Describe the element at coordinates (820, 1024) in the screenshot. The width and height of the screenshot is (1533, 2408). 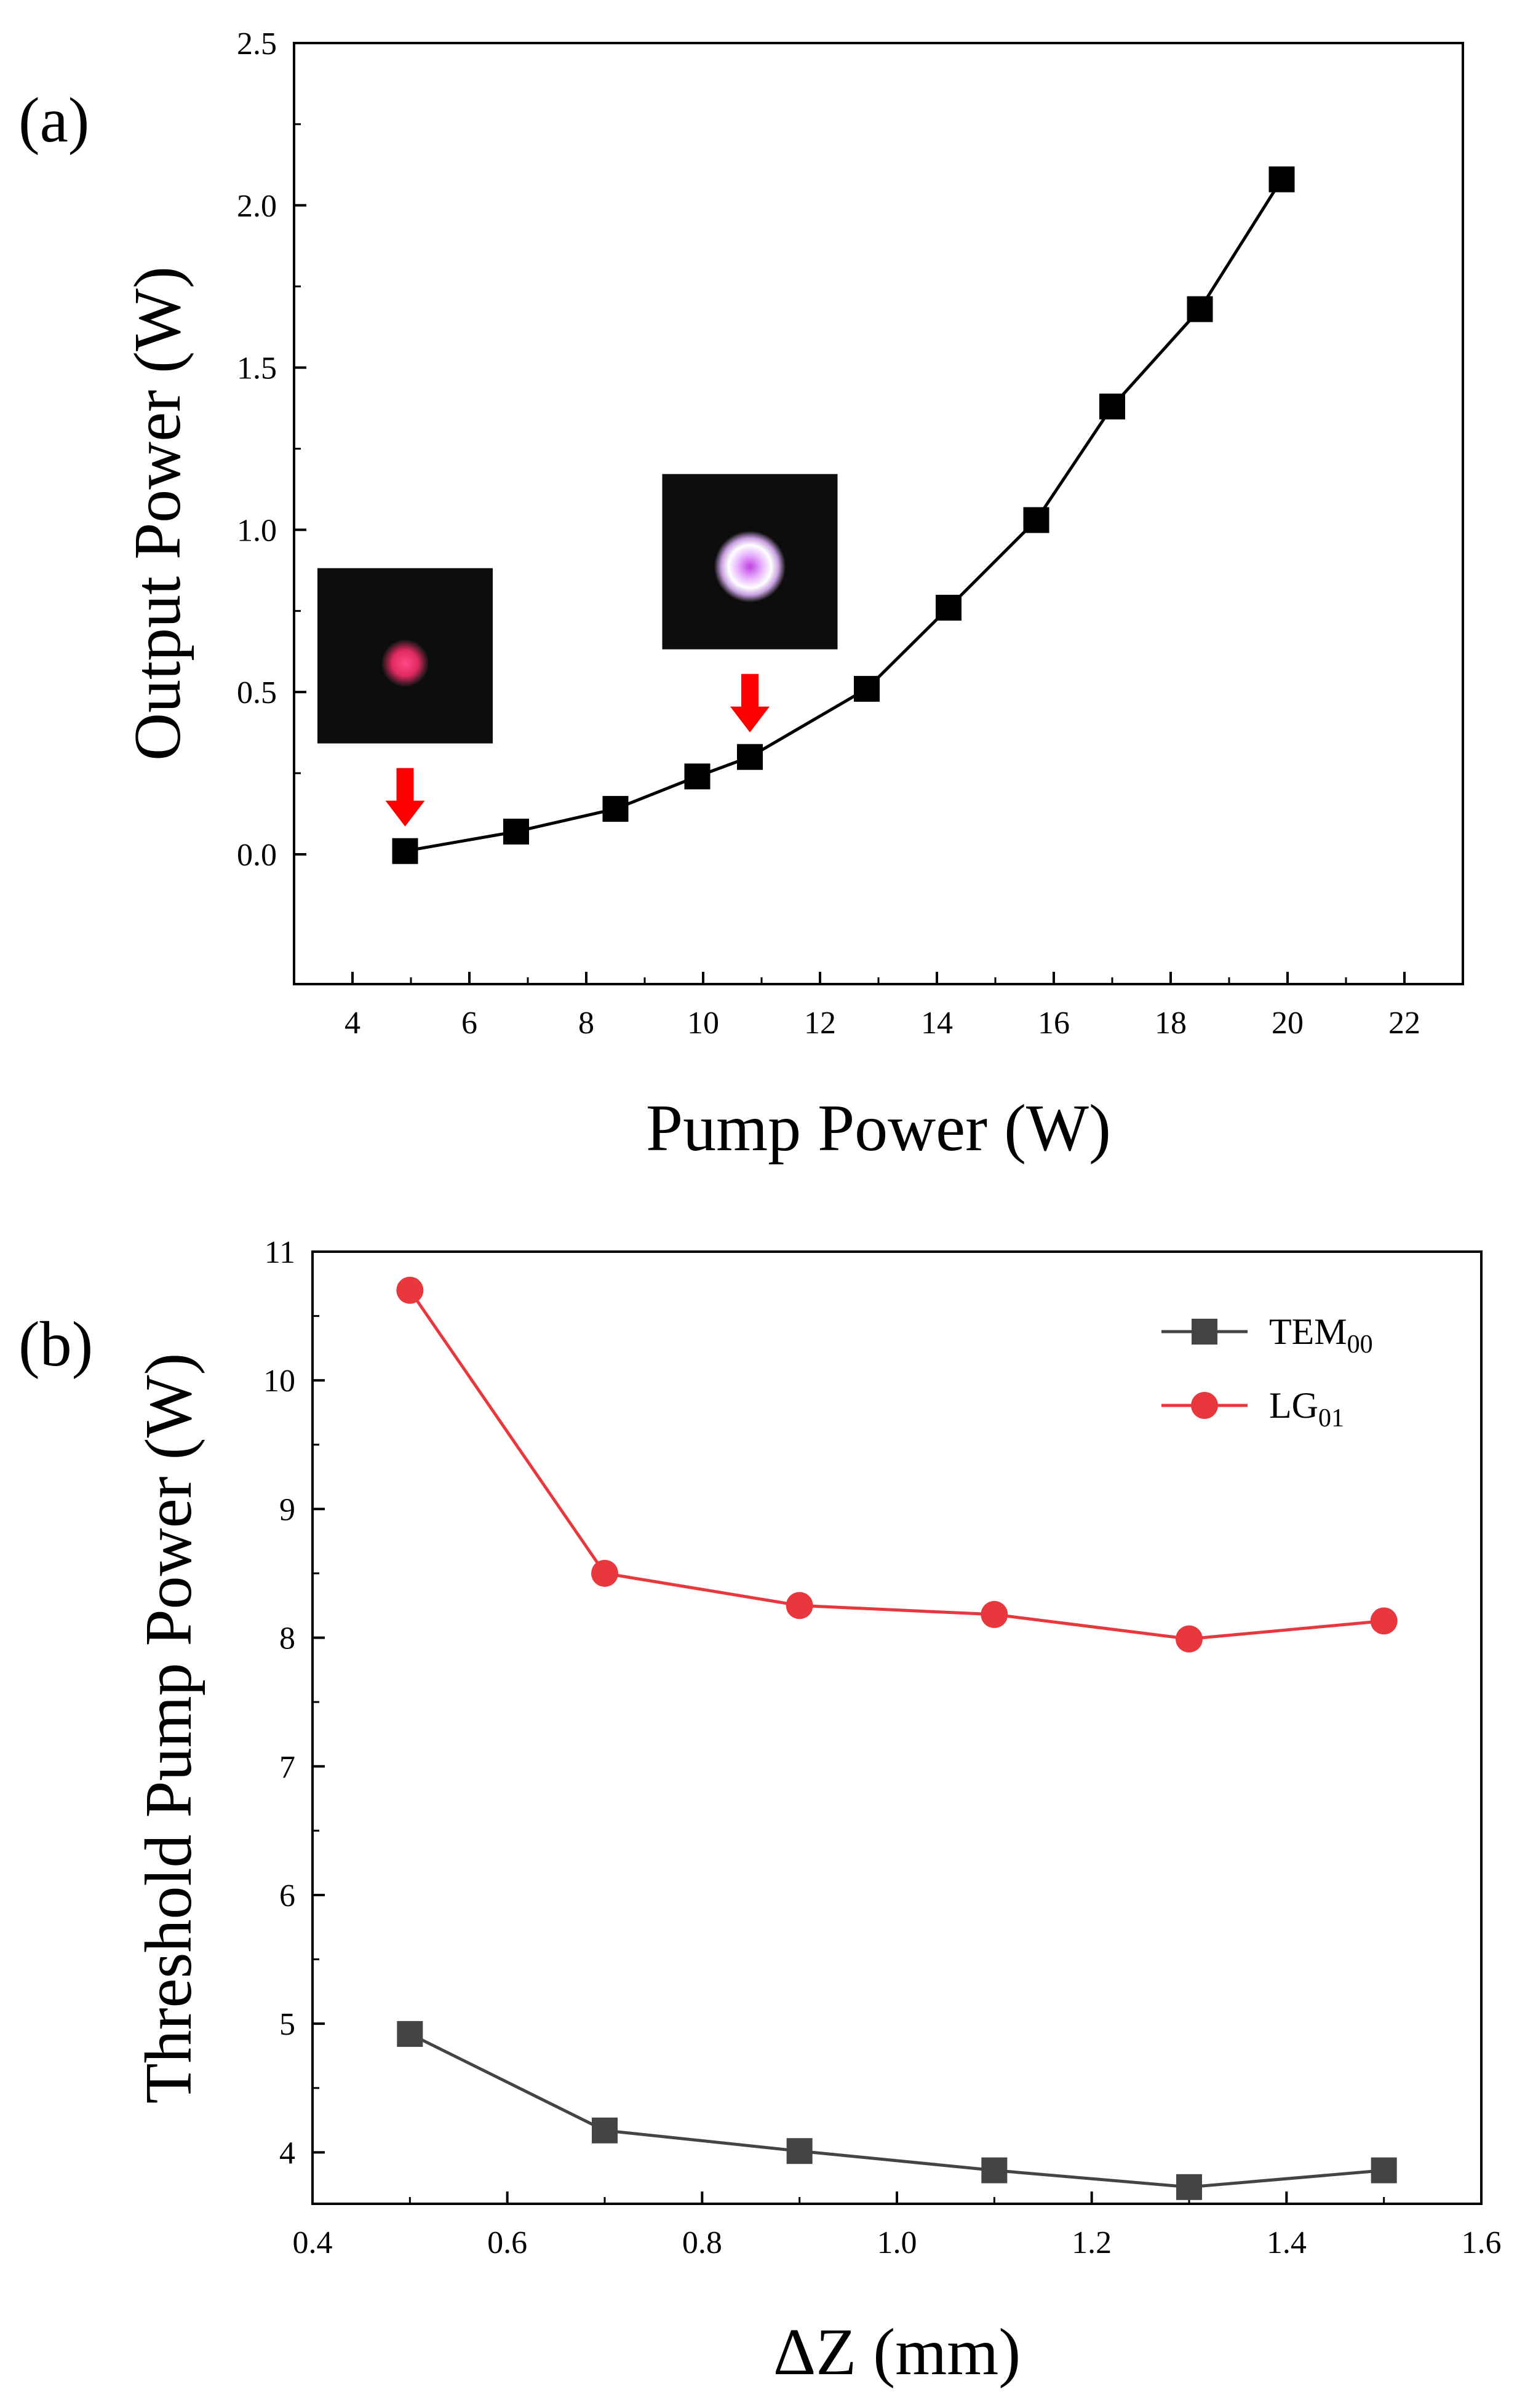
I see `x-tick-label: 12` at that location.